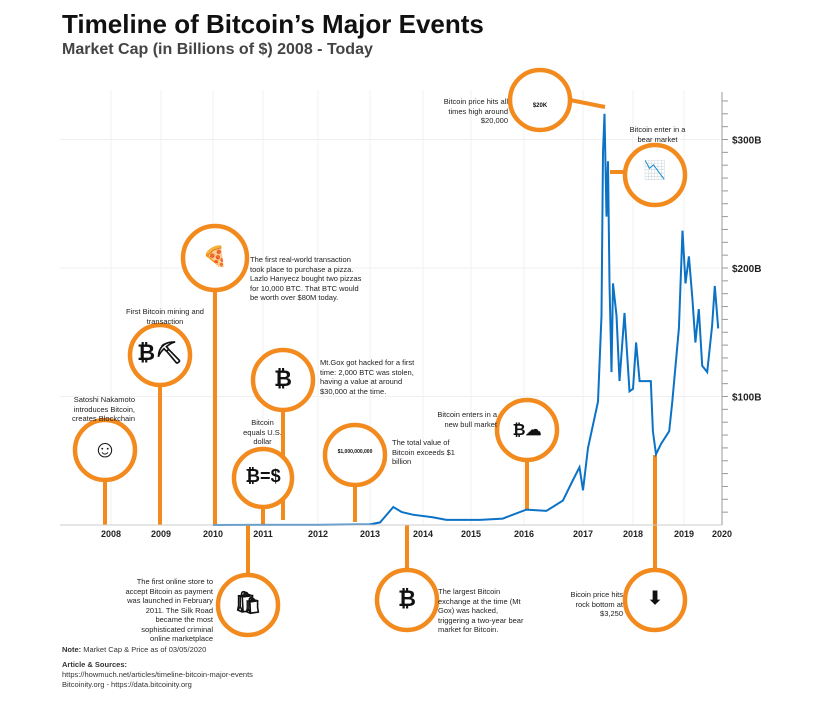 This screenshot has width=831, height=715. What do you see at coordinates (657, 134) in the screenshot?
I see `event-bear-market: Bitcoin enter in a bear market` at bounding box center [657, 134].